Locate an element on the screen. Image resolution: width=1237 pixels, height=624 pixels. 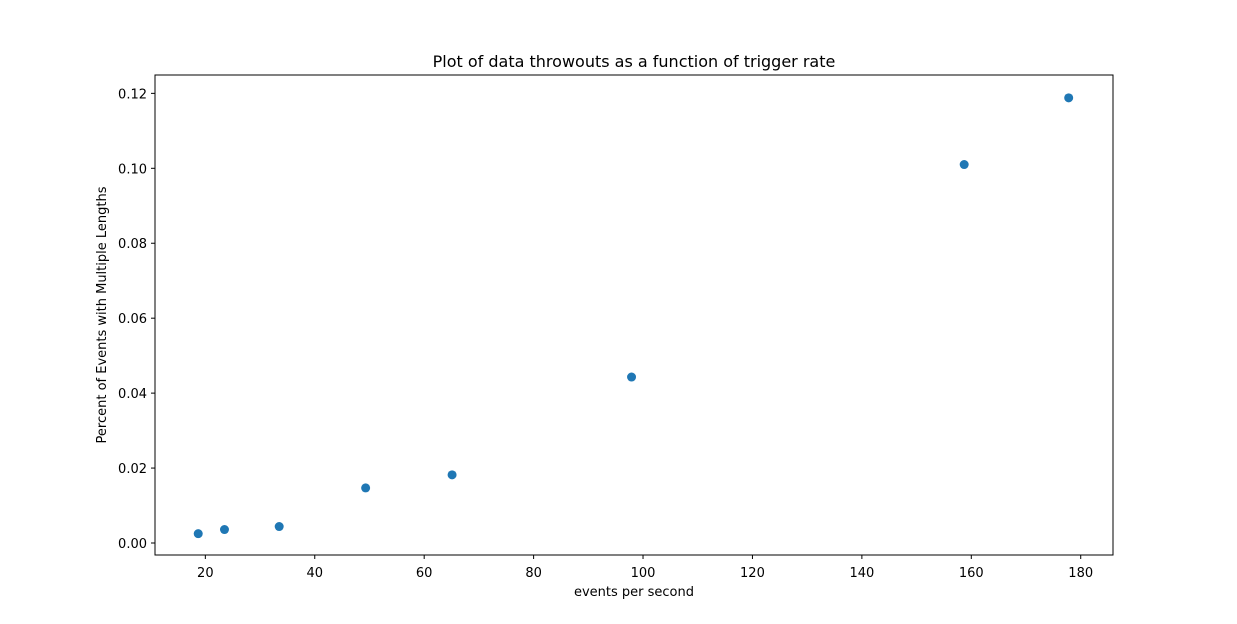
y-axis-ticks: 0.00 0.02 0.04 0.06 0.08 0.10 0.12 is located at coordinates (136, 319).